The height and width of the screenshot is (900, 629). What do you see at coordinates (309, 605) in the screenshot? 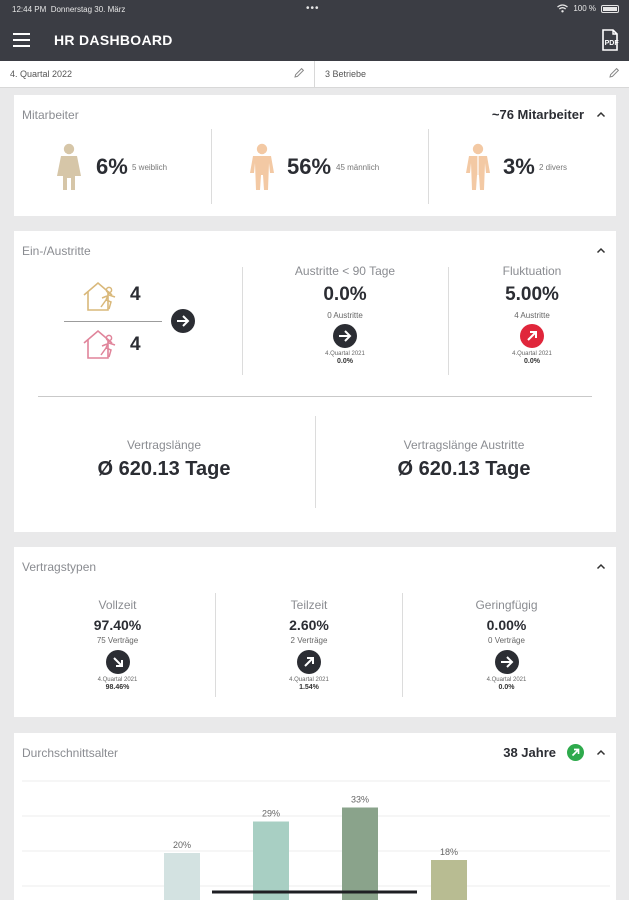
I see `teilzeit-label: Teilzeit` at bounding box center [309, 605].